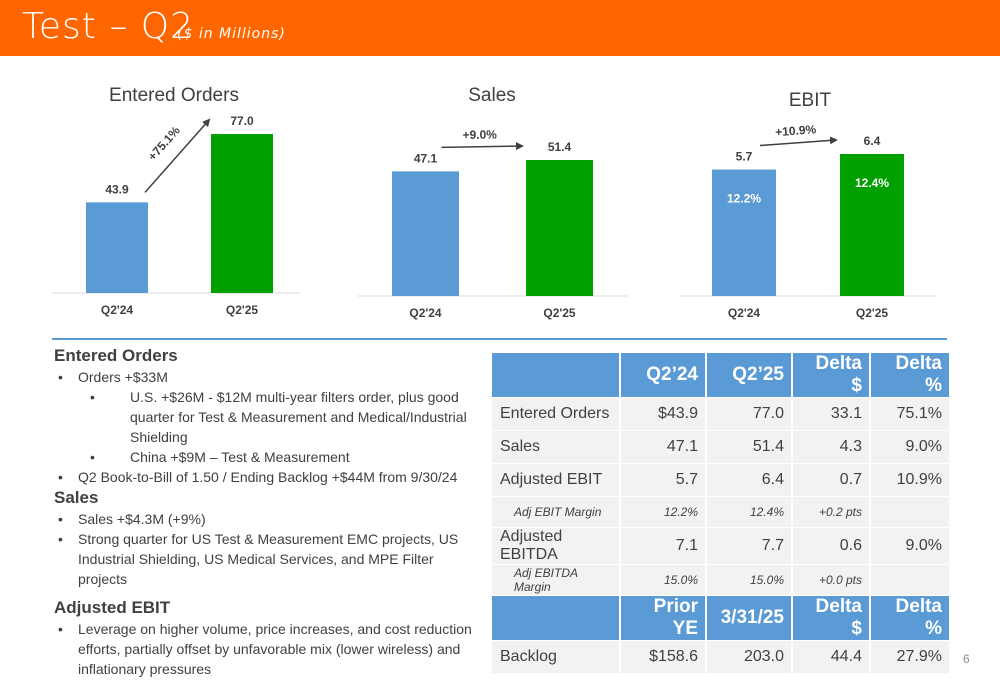 The width and height of the screenshot is (1000, 685). I want to click on table-row: Adjusted EBIT 5.7 6.4 0.7 10.9%, so click(721, 480).